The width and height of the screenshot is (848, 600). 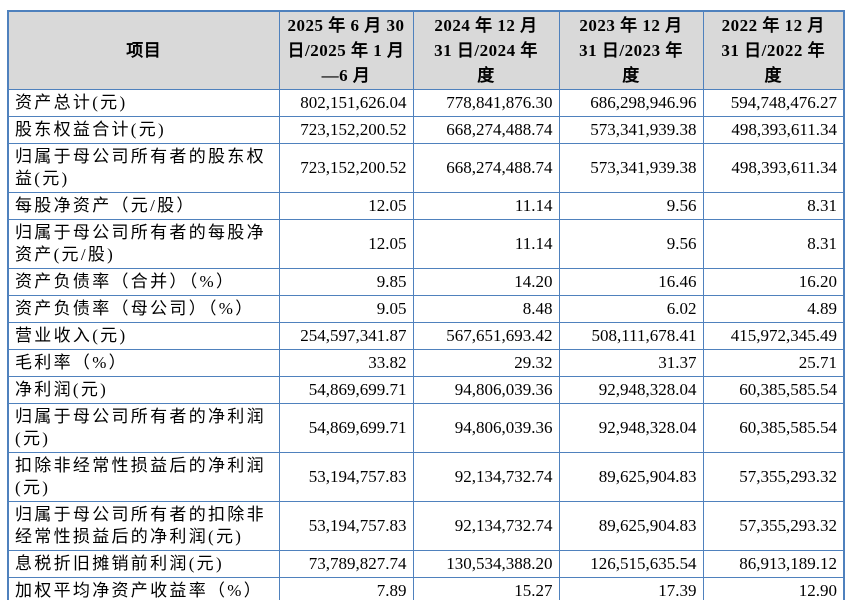 I want to click on row-label: 净利润(元), so click(x=143, y=390).